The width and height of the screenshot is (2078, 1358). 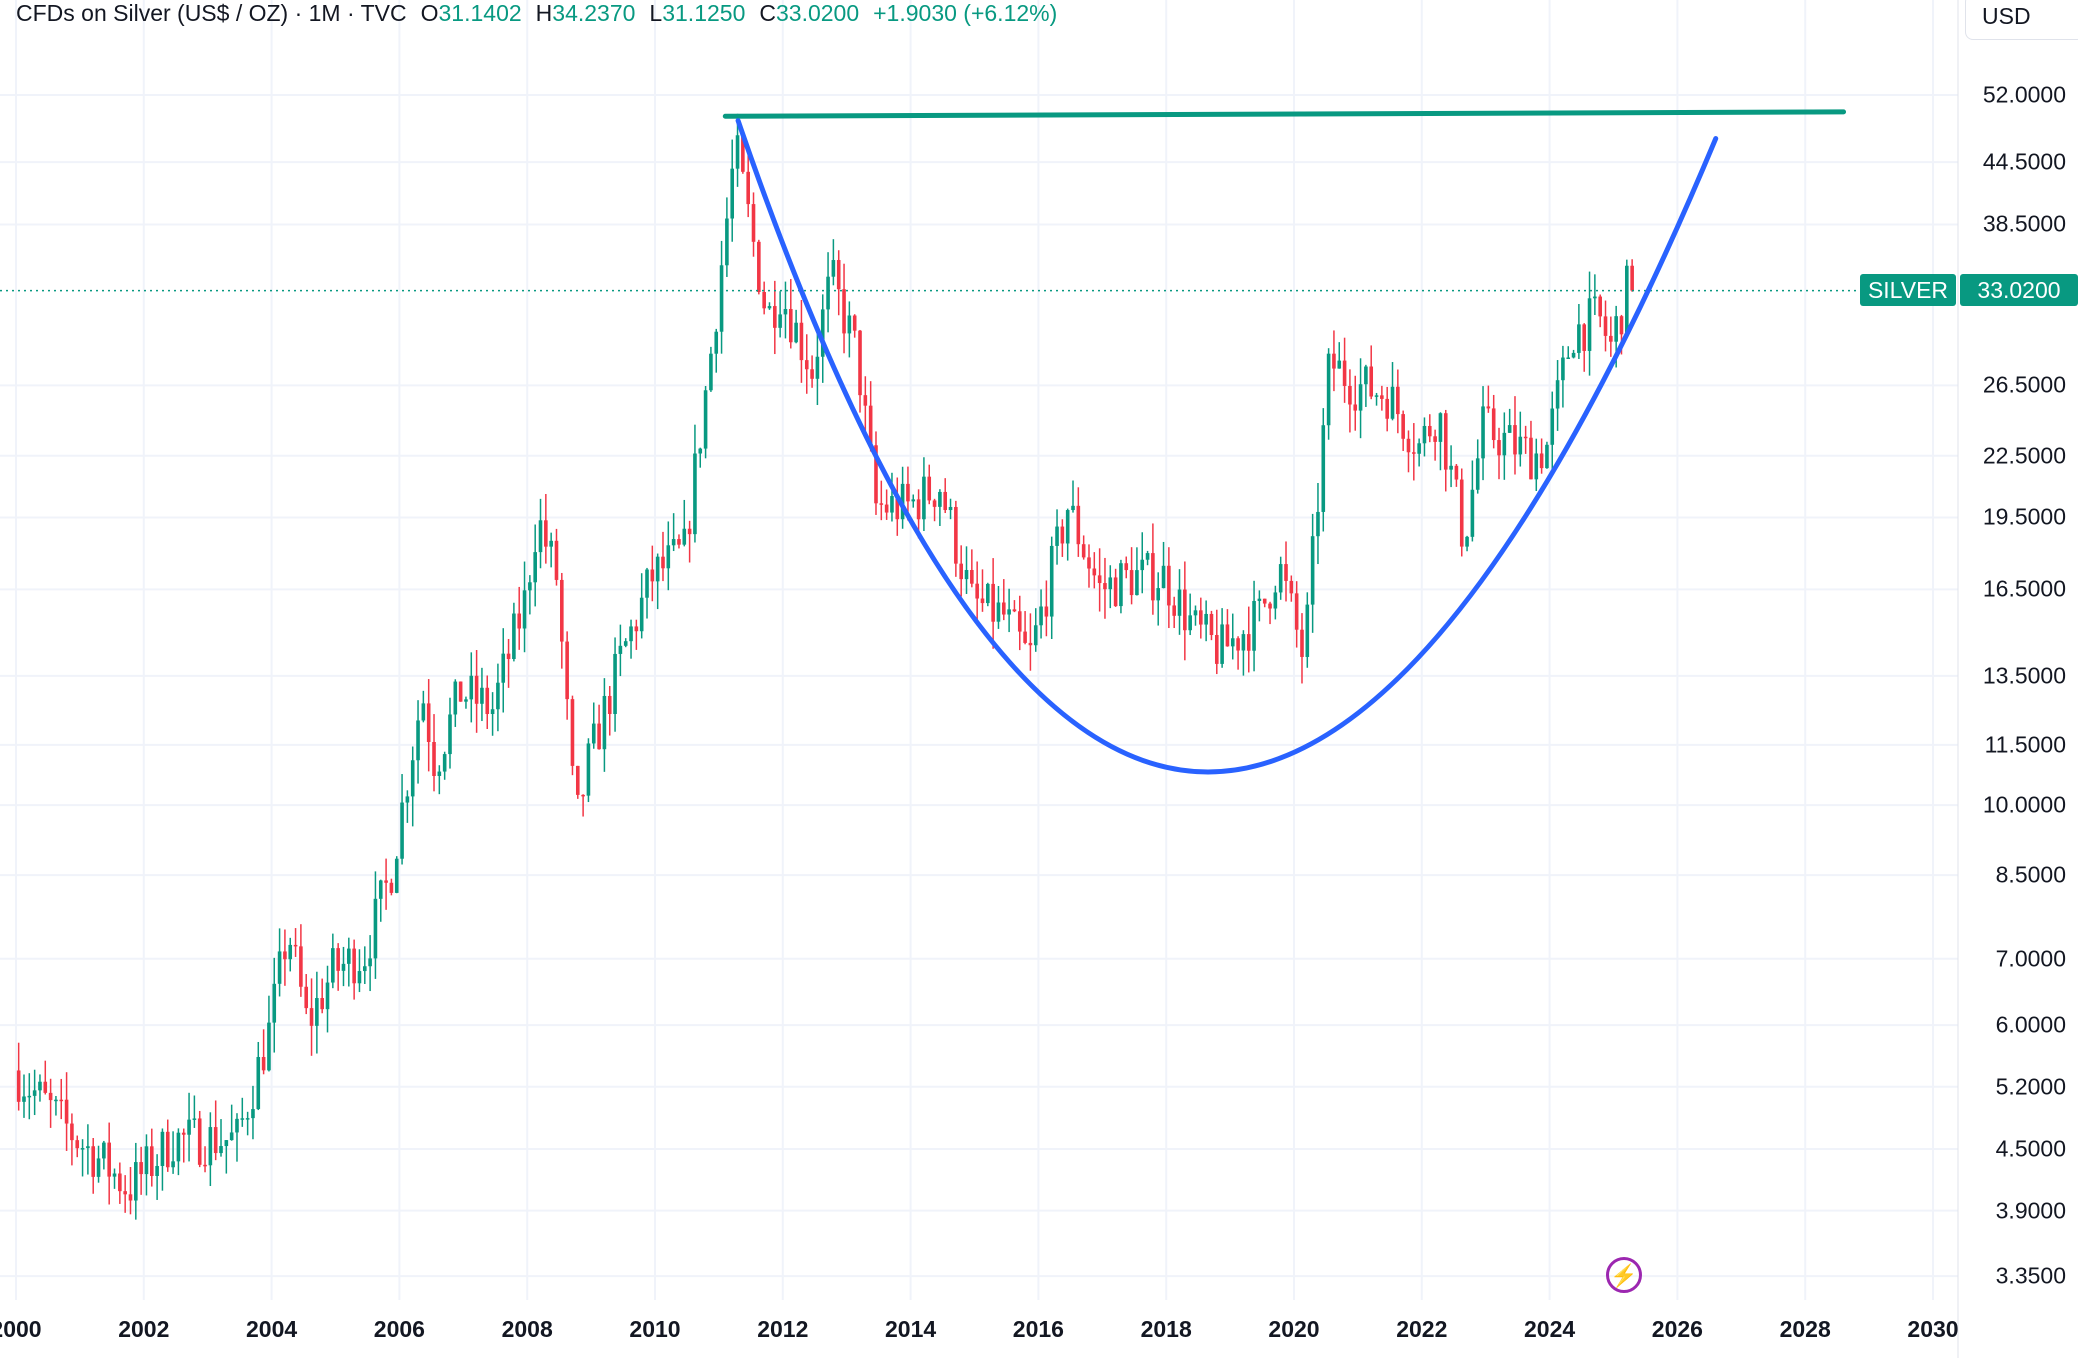 What do you see at coordinates (656, 13) in the screenshot?
I see `low-label: L` at bounding box center [656, 13].